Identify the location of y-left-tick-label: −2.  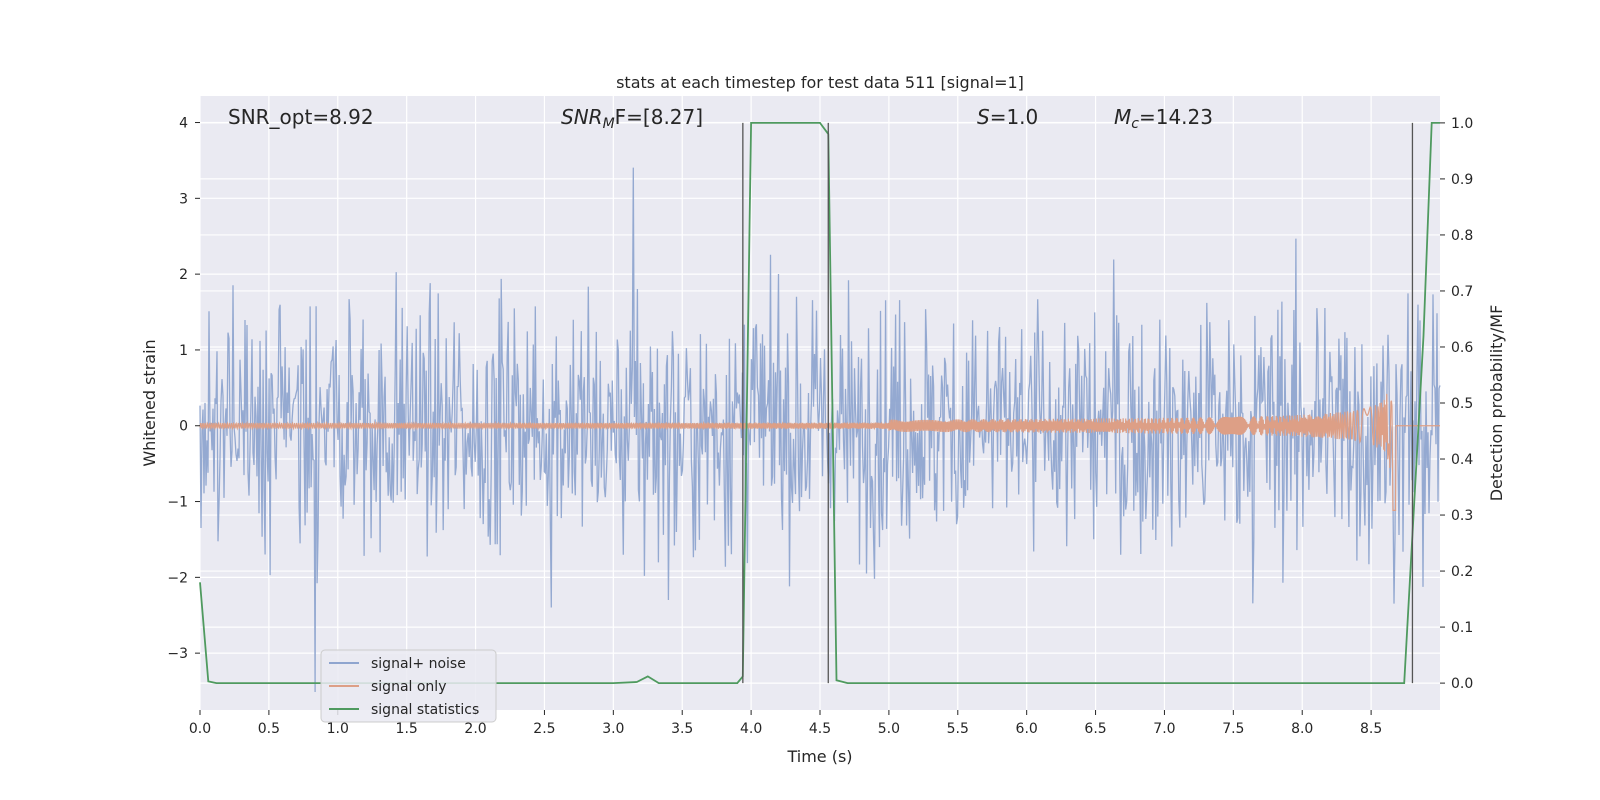
(177, 578).